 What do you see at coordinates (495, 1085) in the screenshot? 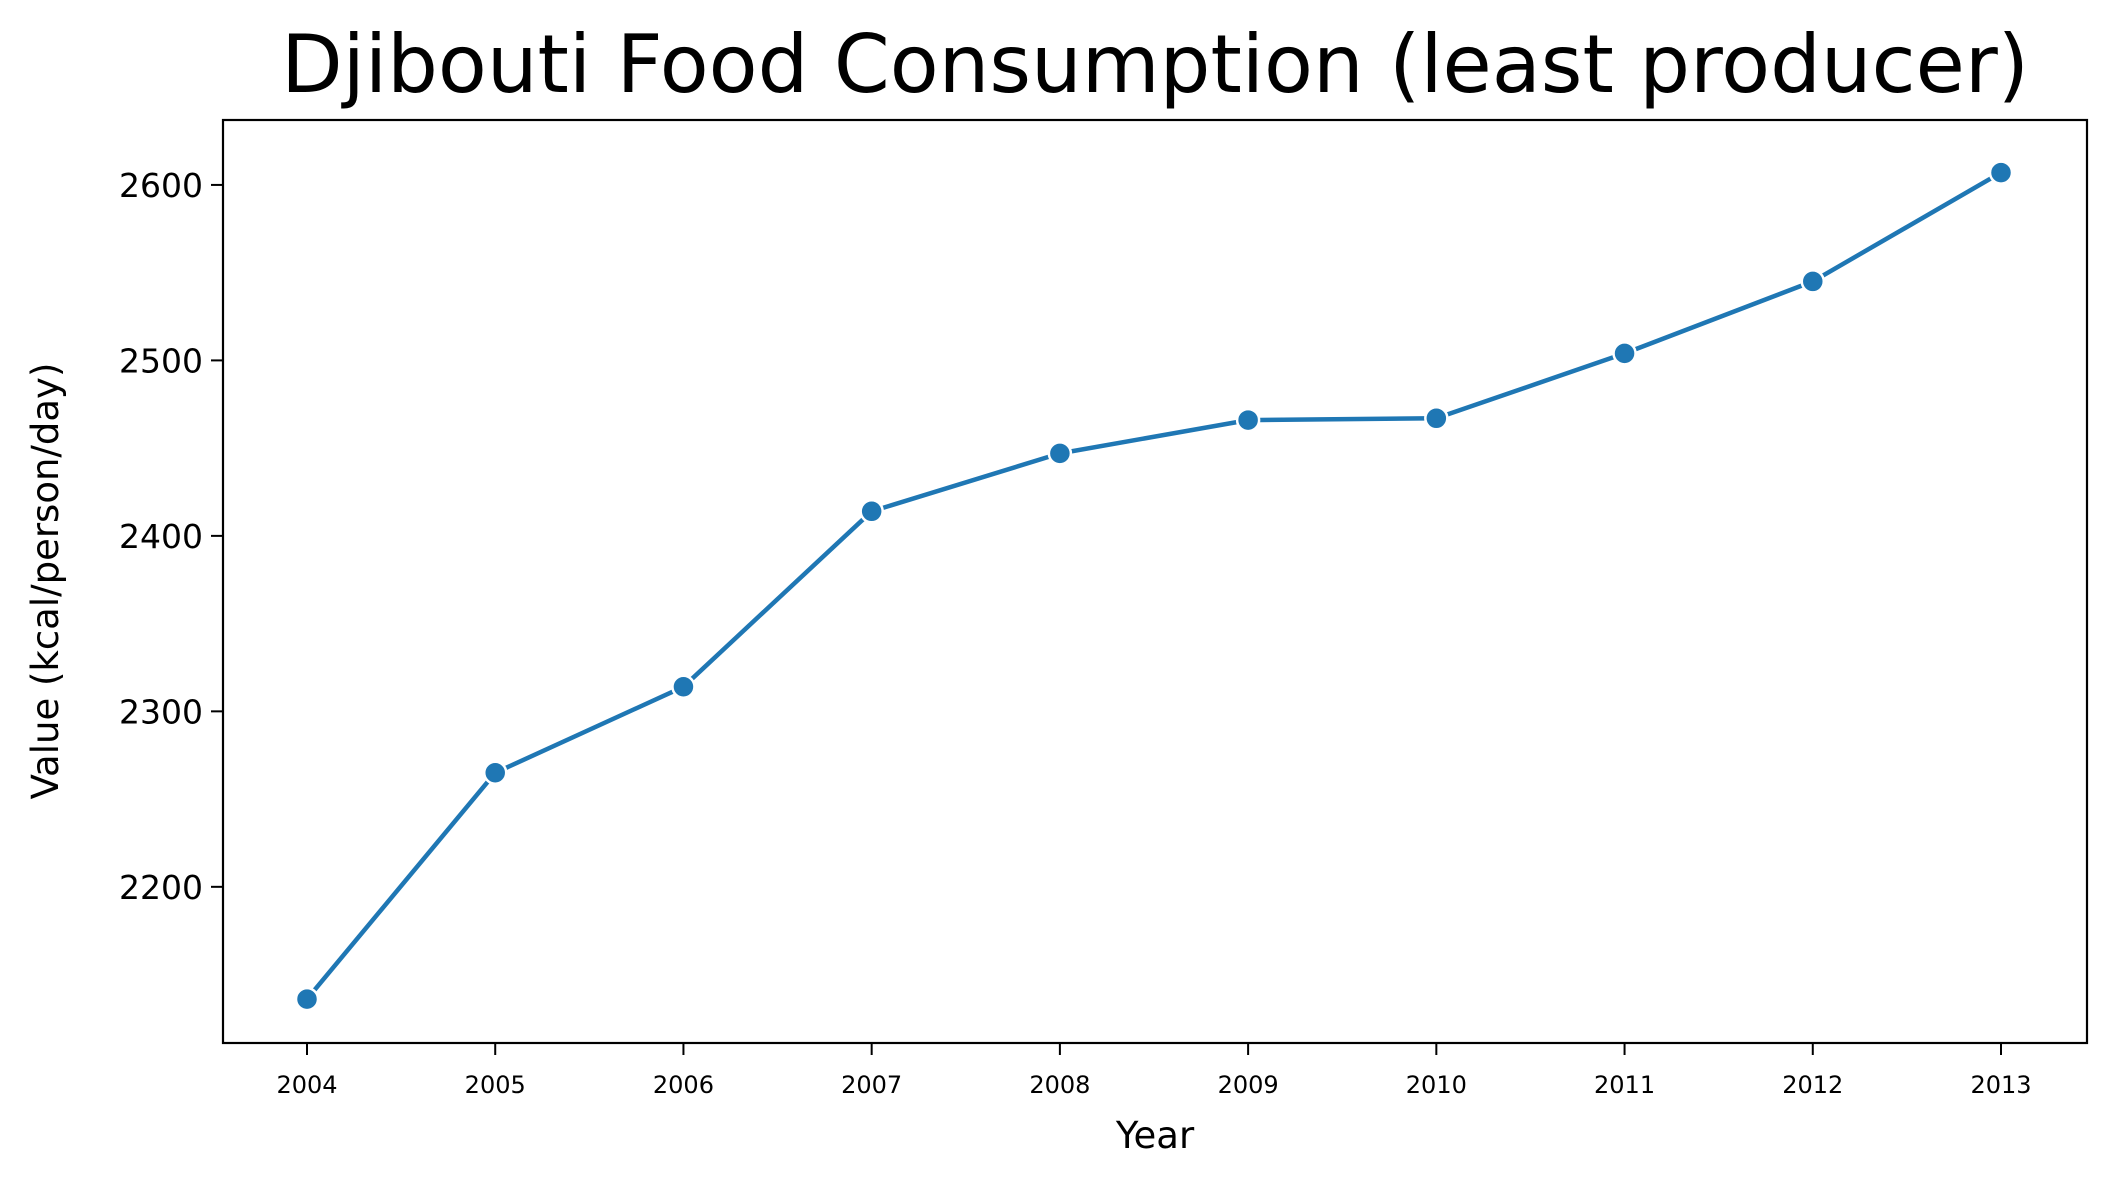
I see `x-tick-label: 2005` at bounding box center [495, 1085].